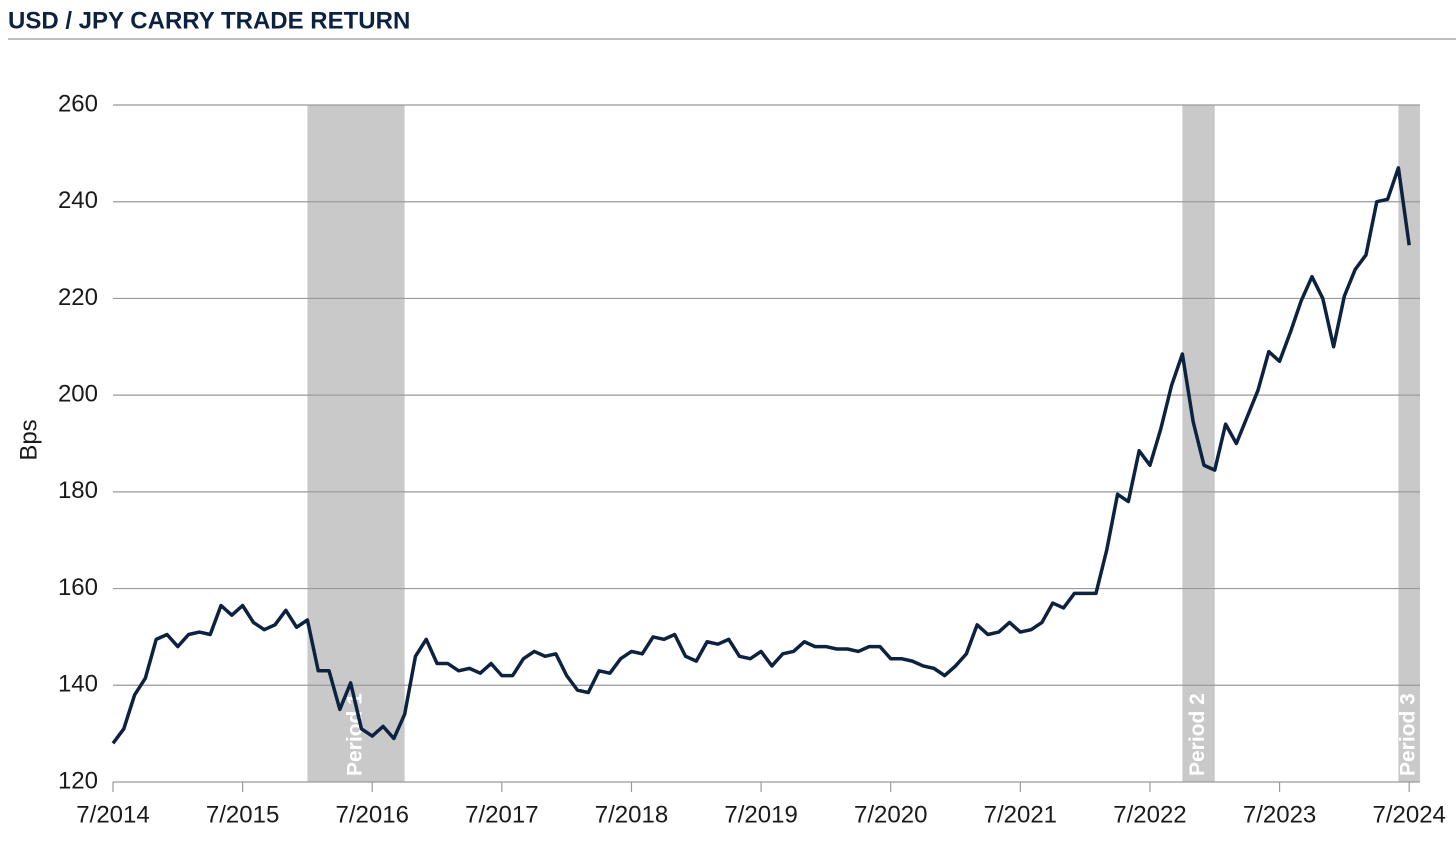 The width and height of the screenshot is (1456, 848). I want to click on chart-title: USD / JPY CARRY TRADE RETURN, so click(209, 20).